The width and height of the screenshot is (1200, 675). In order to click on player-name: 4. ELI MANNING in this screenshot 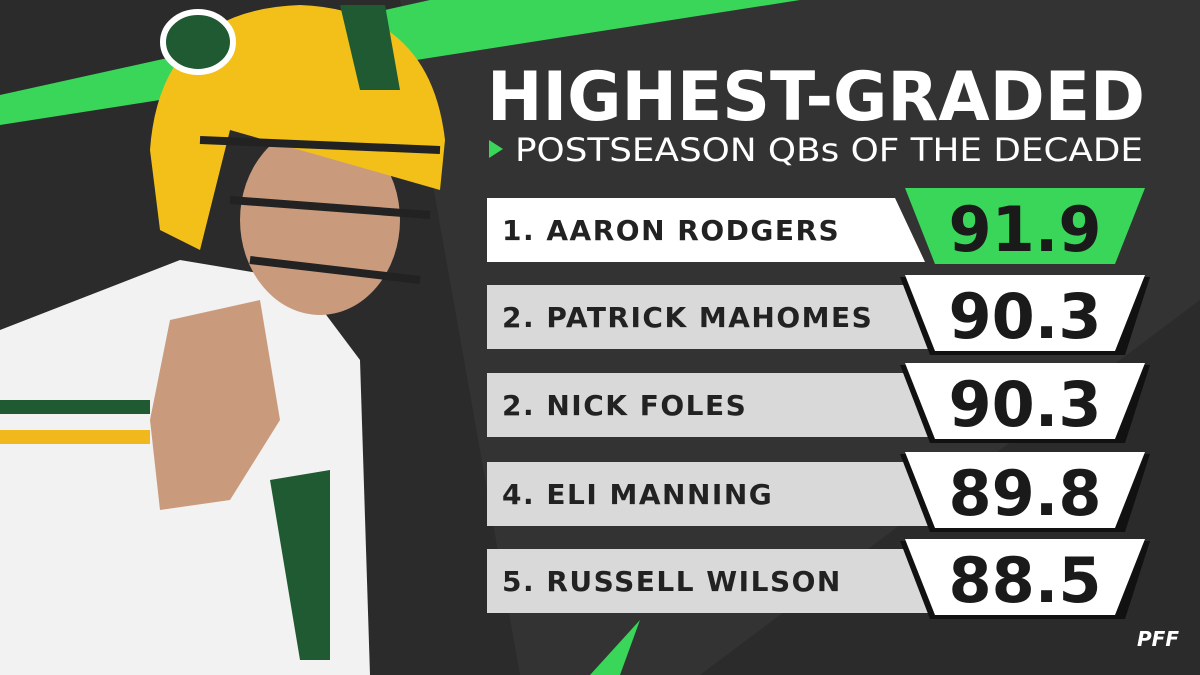, I will do `click(637, 494)`.